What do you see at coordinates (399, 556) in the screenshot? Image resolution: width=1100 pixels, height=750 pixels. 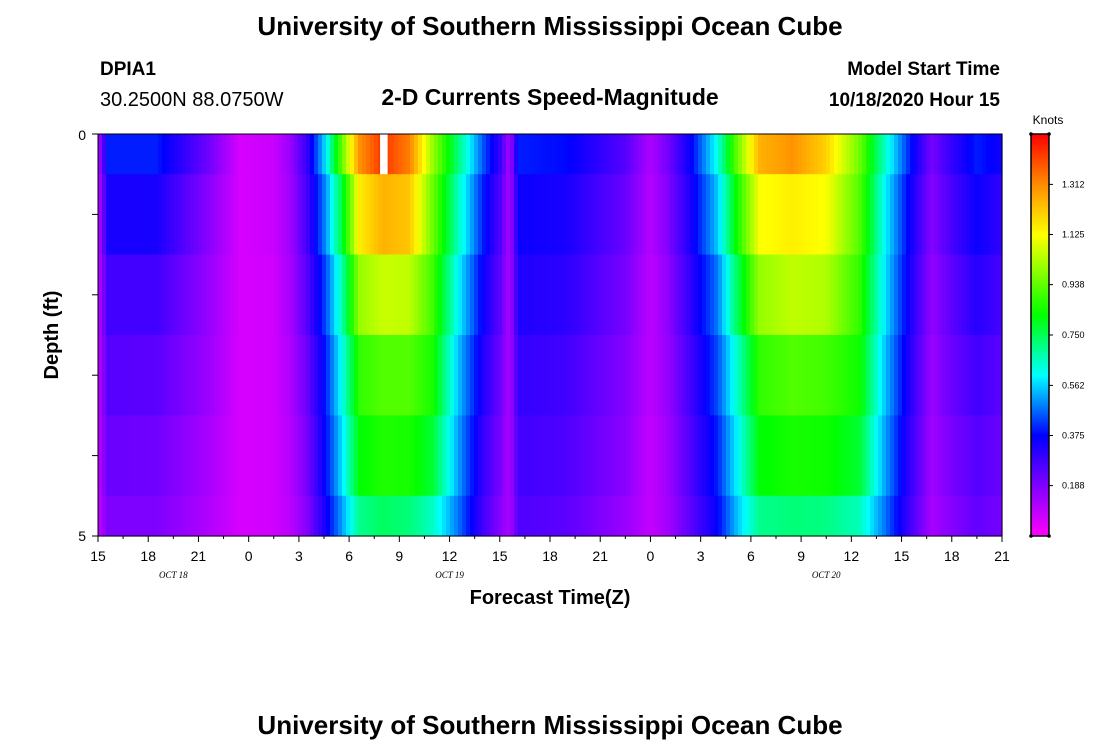 I see `x-tick-label: 9` at bounding box center [399, 556].